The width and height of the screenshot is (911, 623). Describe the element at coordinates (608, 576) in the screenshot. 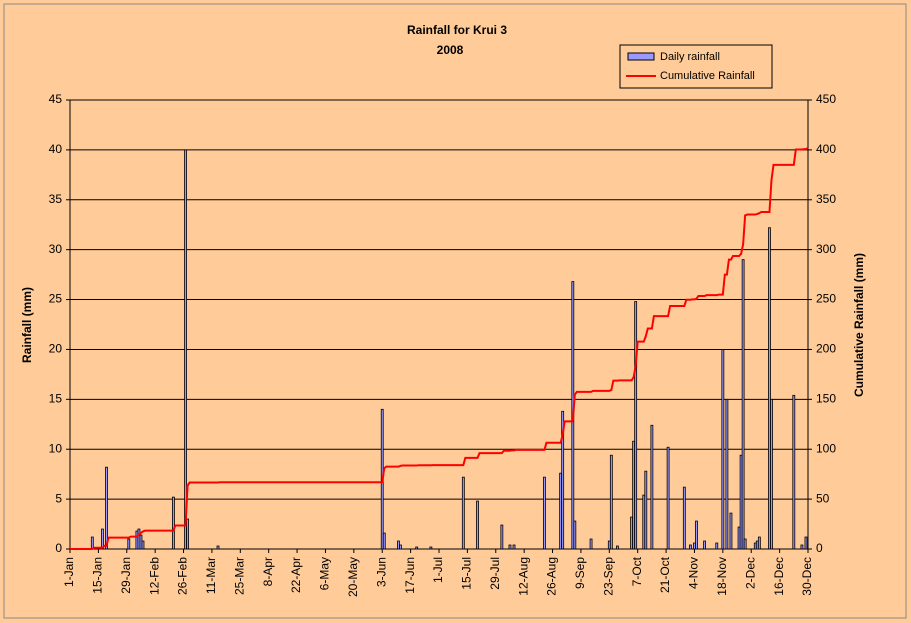

I see `x-tick-label: 23-Sep` at that location.